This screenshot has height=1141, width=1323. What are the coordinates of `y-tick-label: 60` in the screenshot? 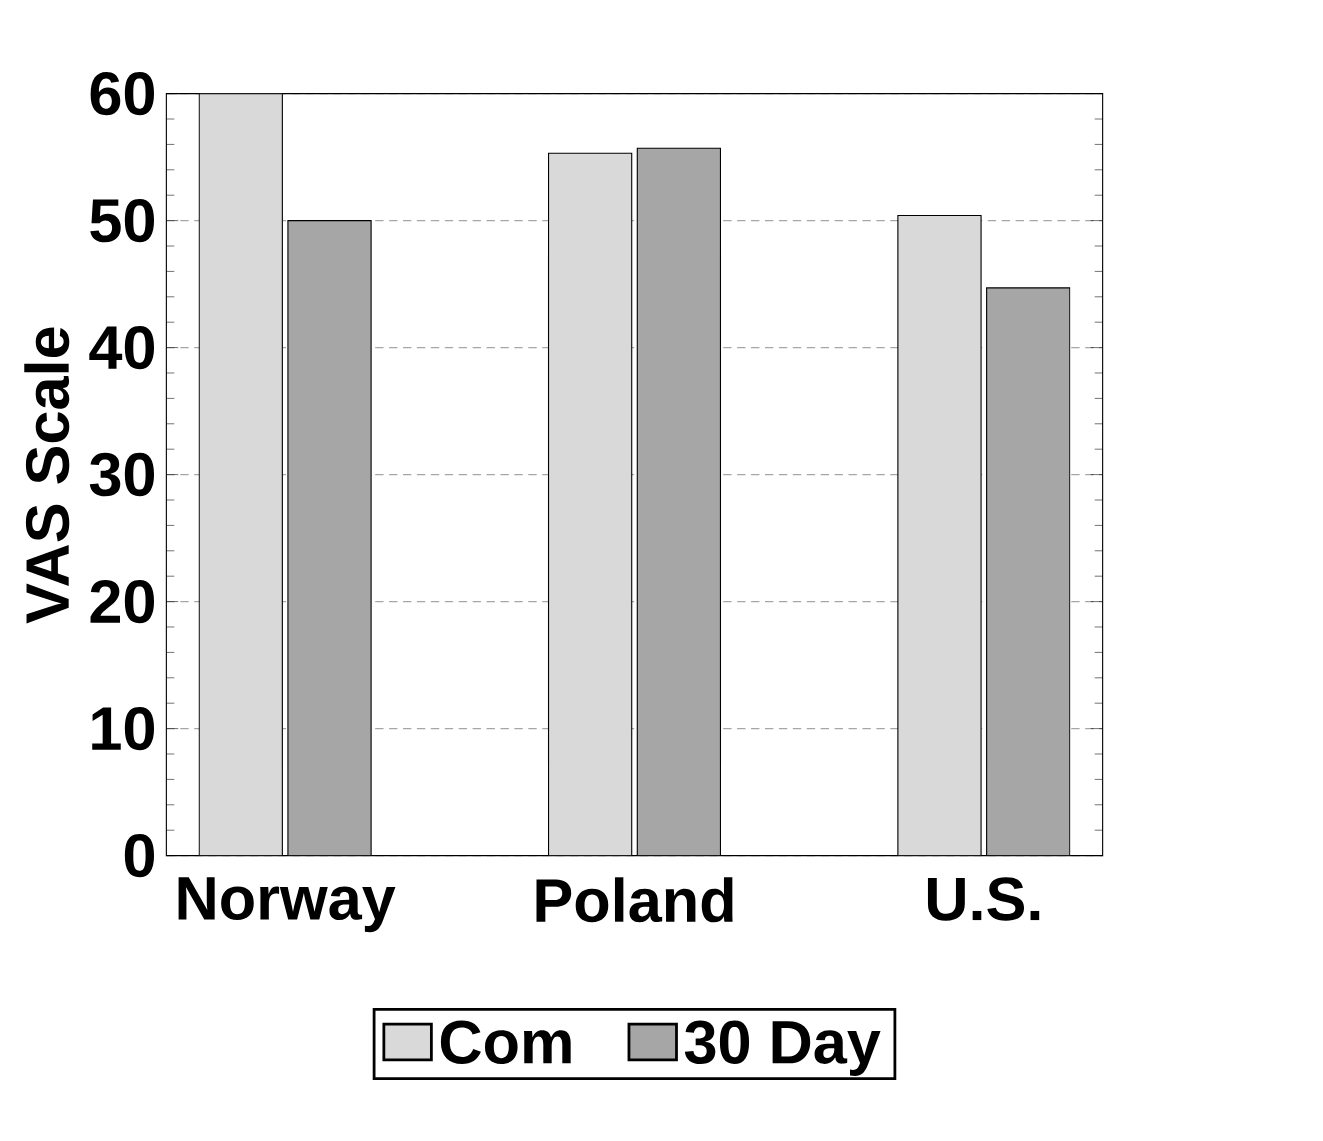 It's located at (122, 94).